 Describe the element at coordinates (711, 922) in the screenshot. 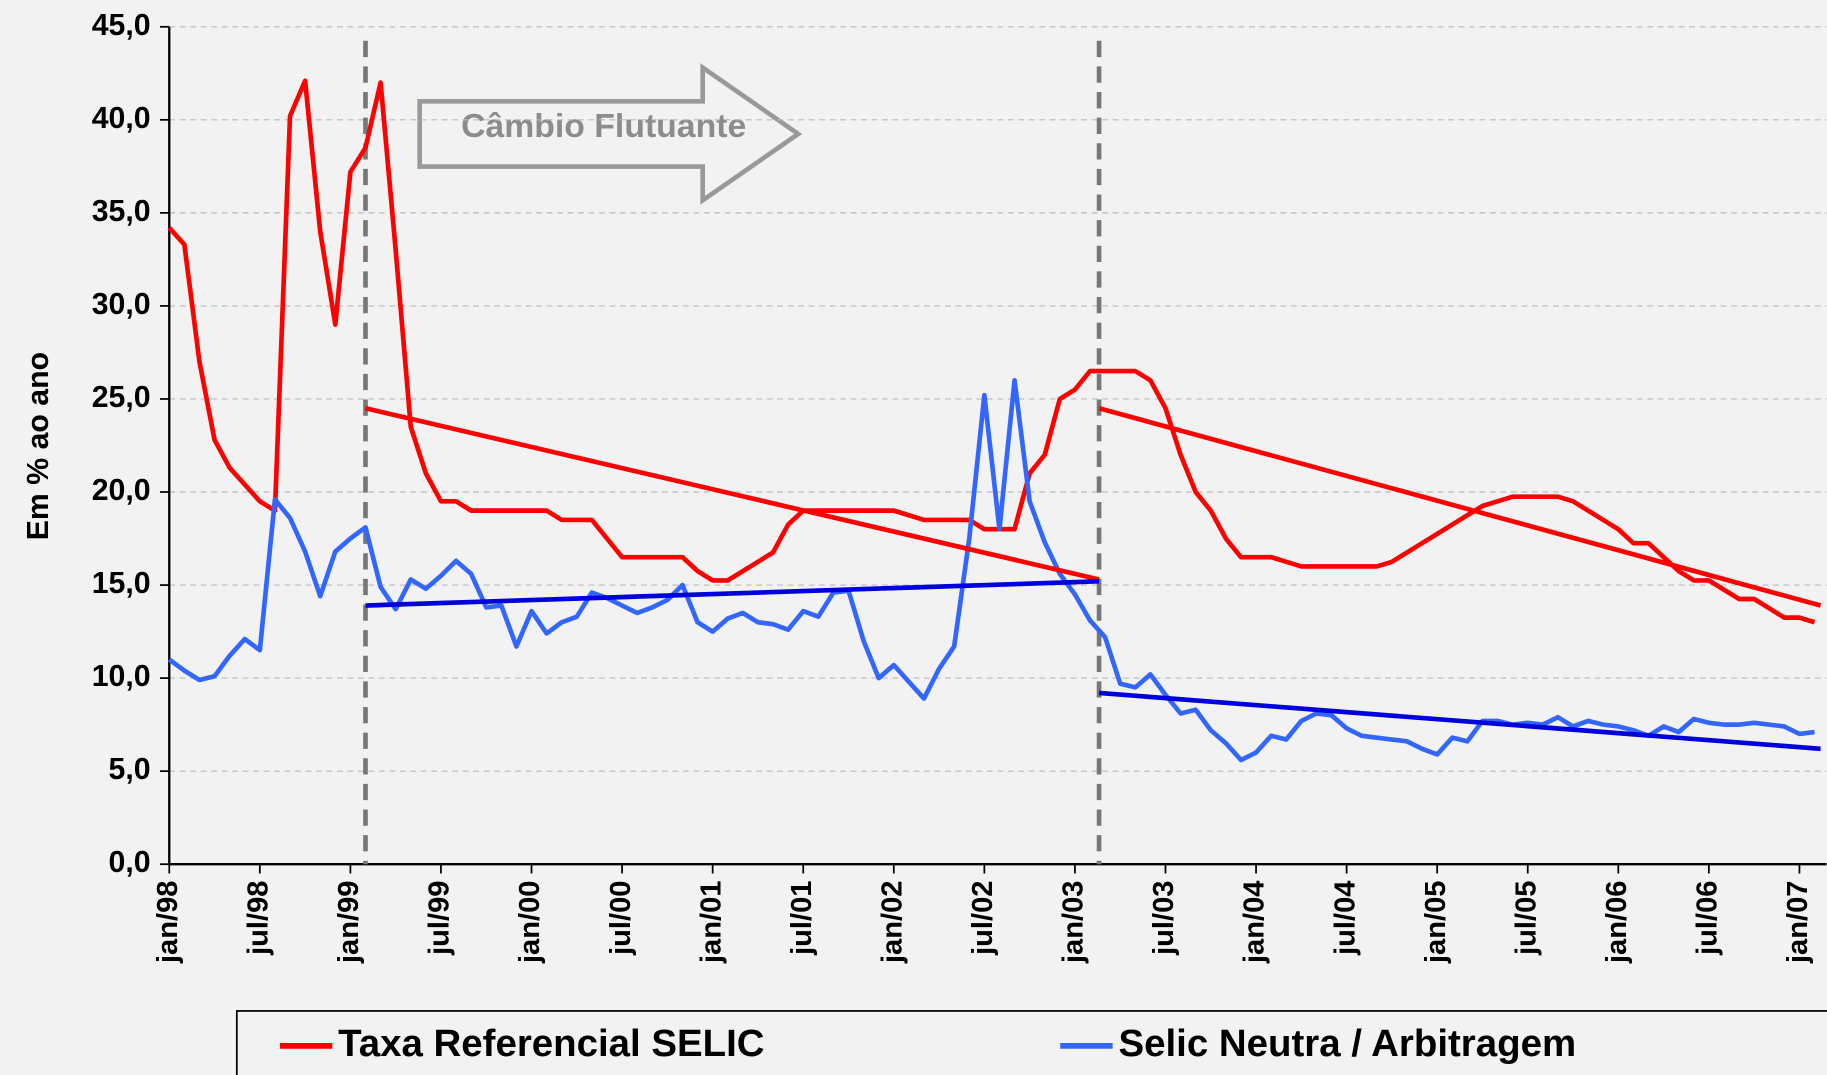

I see `x-tick-label: jan/01` at that location.